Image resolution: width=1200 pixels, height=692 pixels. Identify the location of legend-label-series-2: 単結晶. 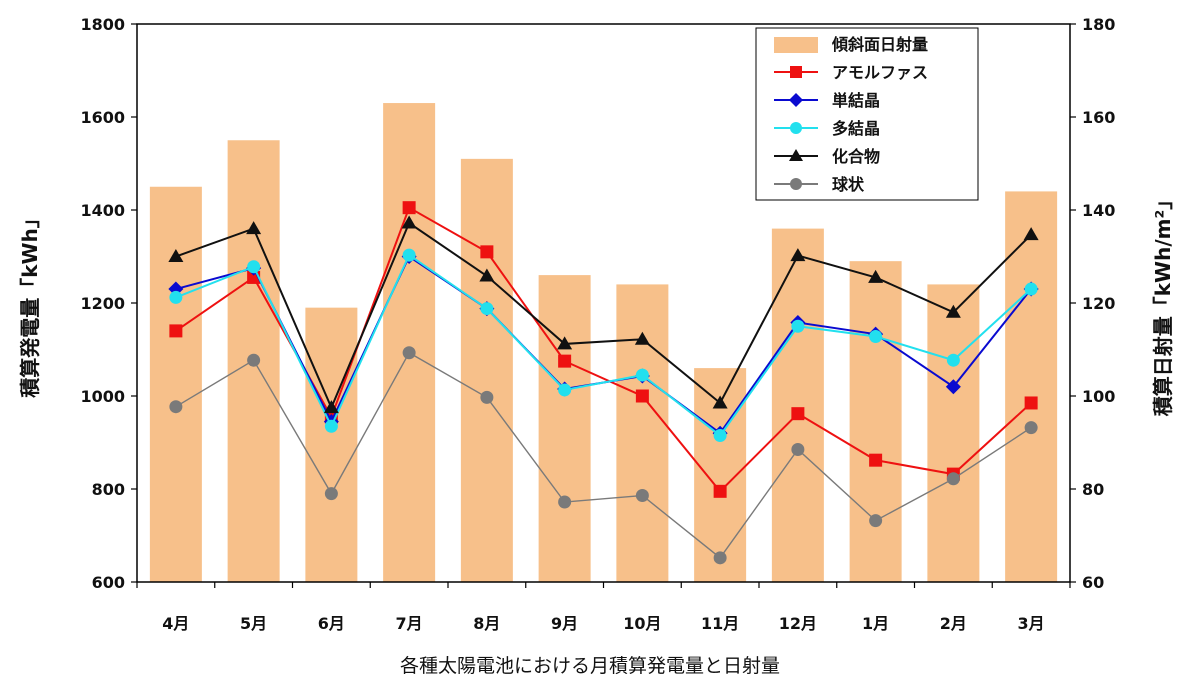
(856, 100).